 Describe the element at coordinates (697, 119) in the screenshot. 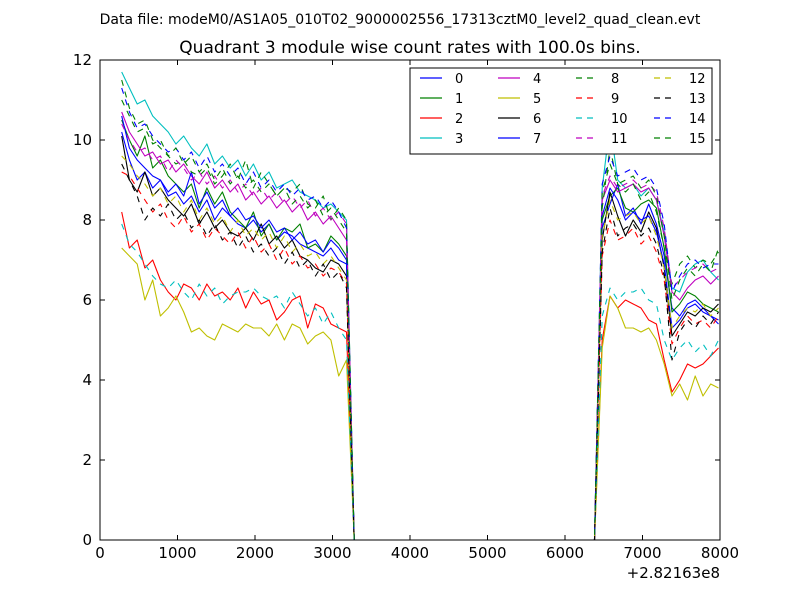

I see `legend-label-14: 14` at that location.